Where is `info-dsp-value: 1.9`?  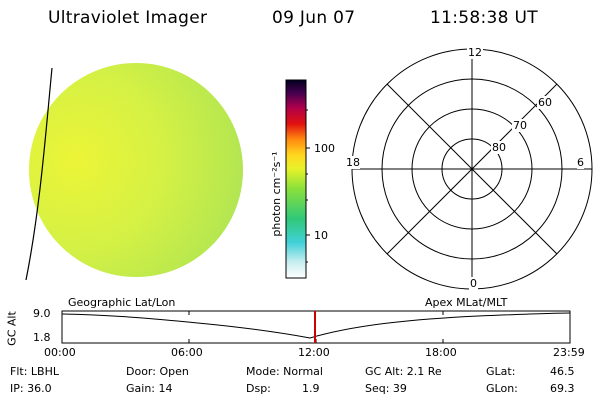 info-dsp-value: 1.9 is located at coordinates (311, 388).